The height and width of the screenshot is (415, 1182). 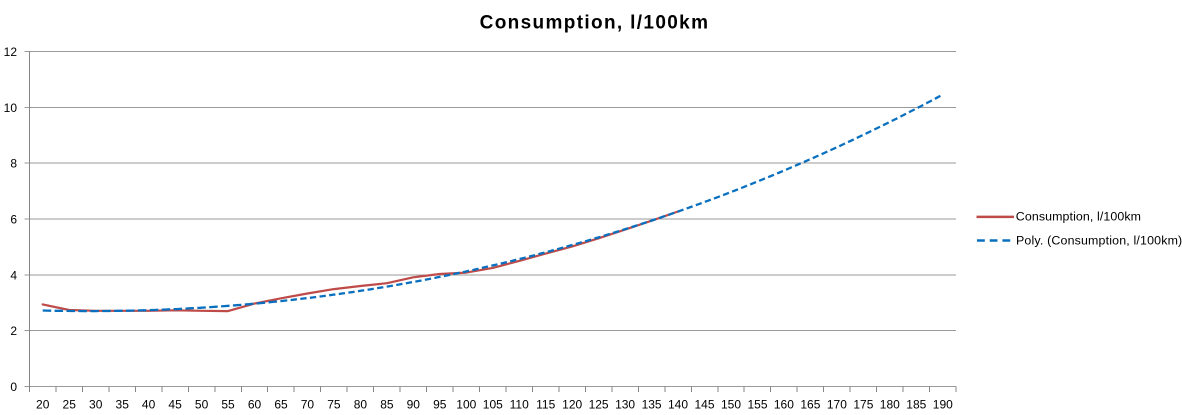 I want to click on svg-text: Poly. (Consumption, l/100km), so click(x=1099, y=241).